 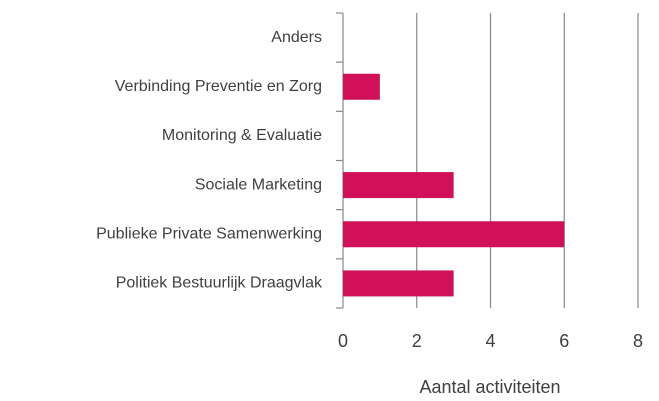 What do you see at coordinates (638, 341) in the screenshot?
I see `x-tick-label: 8` at bounding box center [638, 341].